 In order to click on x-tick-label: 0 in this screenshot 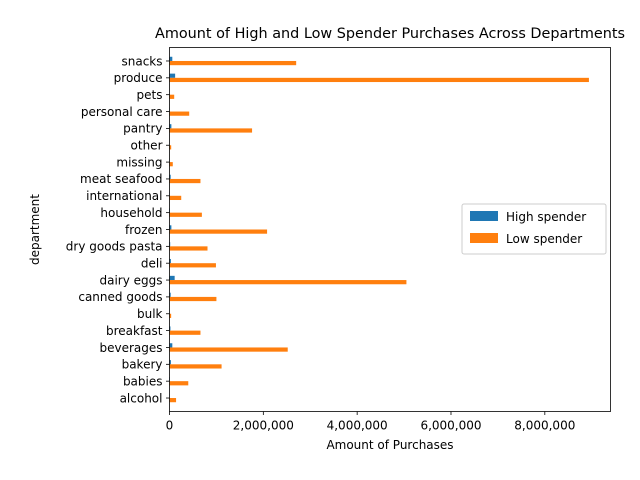, I will do `click(170, 426)`.